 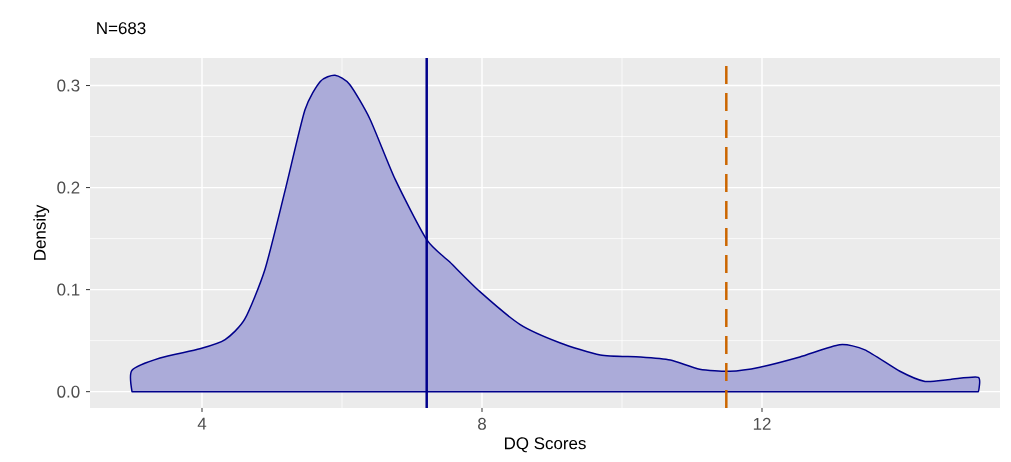 What do you see at coordinates (202, 423) in the screenshot?
I see `x-tick-label: 4` at bounding box center [202, 423].